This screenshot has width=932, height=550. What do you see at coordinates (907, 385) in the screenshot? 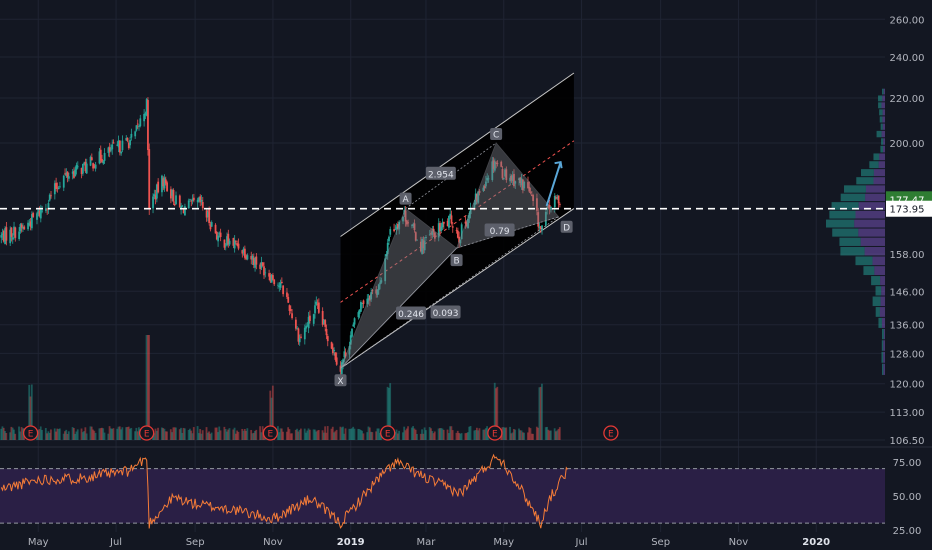
I see `price-tick-label: 120.00` at bounding box center [907, 385].